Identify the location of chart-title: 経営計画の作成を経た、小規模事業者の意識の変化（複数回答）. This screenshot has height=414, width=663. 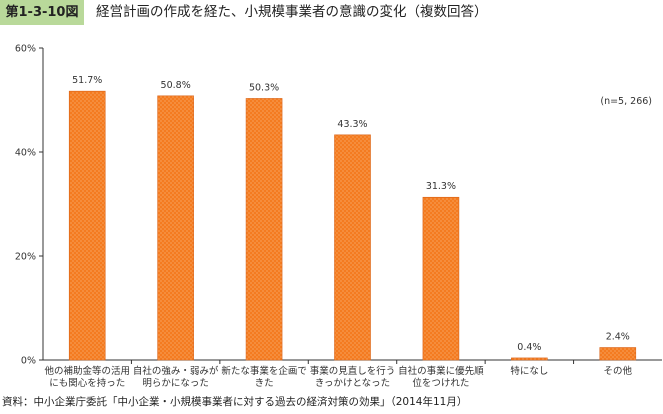
(292, 12).